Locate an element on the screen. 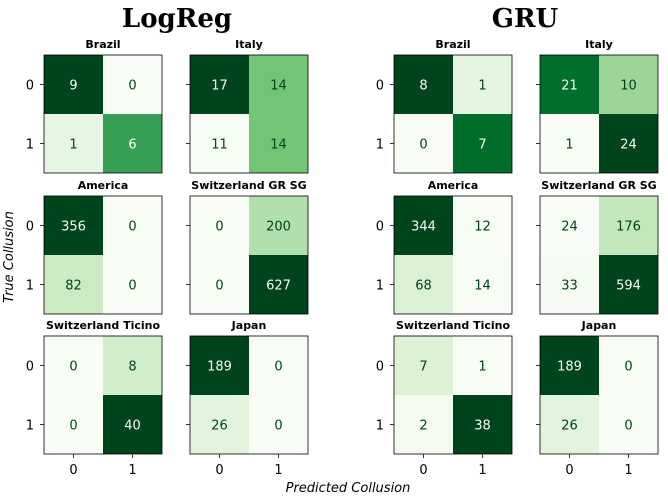  panel-0-1: Italy 17 14 11 14 is located at coordinates (247, 106).